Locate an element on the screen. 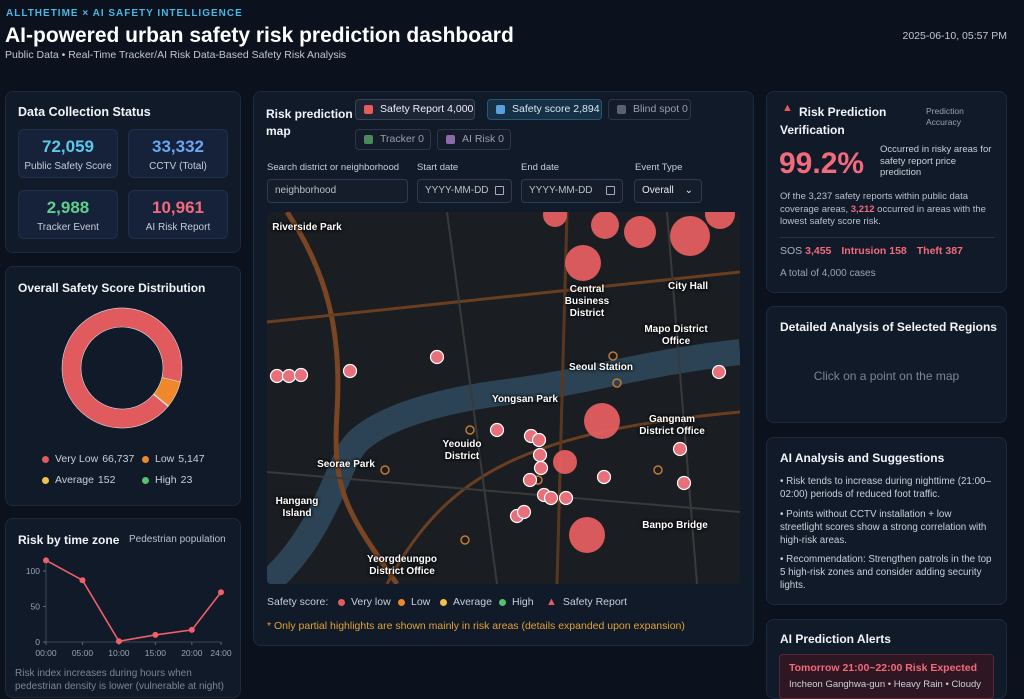 Image resolution: width=1024 pixels, height=699 pixels. filter-chip: AI Risk 0 is located at coordinates (474, 139).